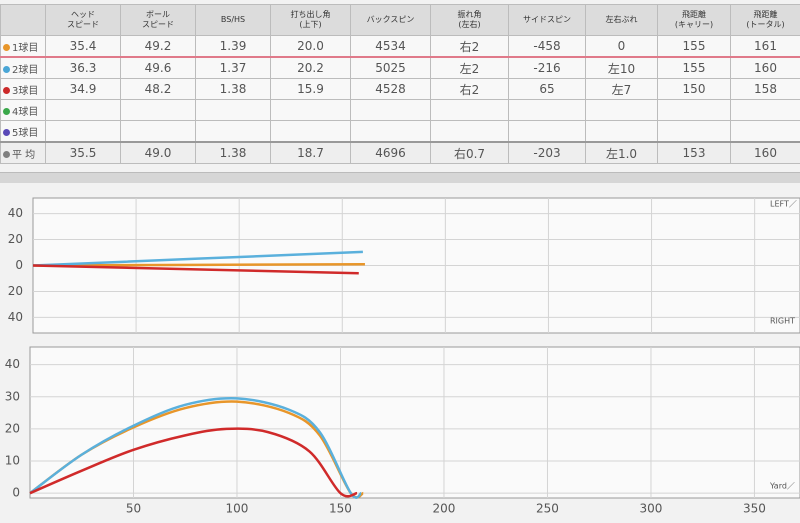 The width and height of the screenshot is (800, 523). Describe the element at coordinates (25, 133) in the screenshot. I see `row-label: 5球目` at that location.